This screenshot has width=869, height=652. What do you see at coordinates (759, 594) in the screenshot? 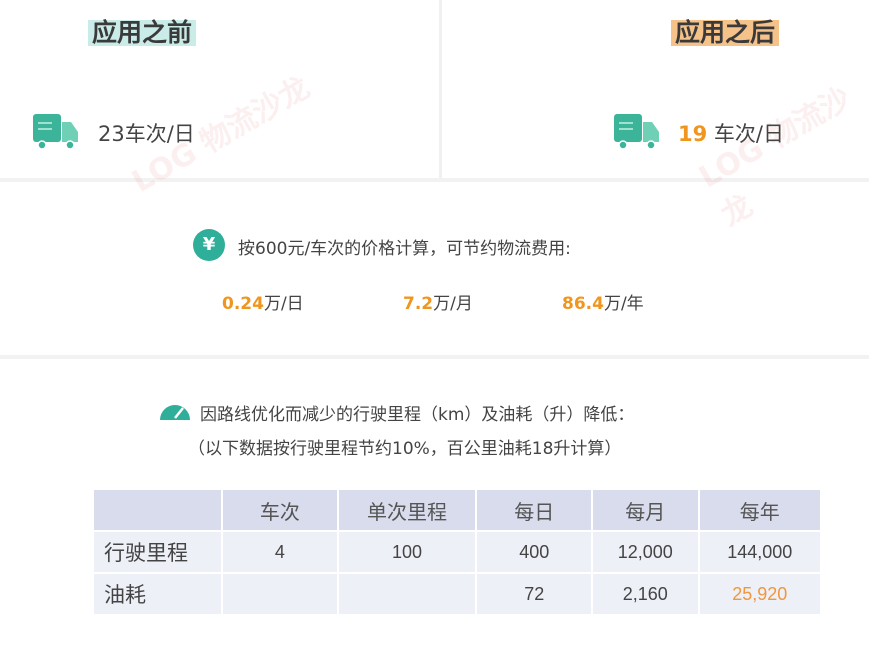
I see `table-cell-highlight: 25,920` at bounding box center [759, 594].